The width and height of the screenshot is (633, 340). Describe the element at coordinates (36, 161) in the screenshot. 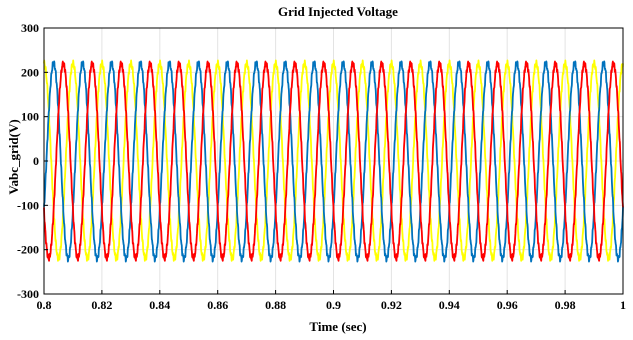

I see `y-tick-label: 0` at that location.